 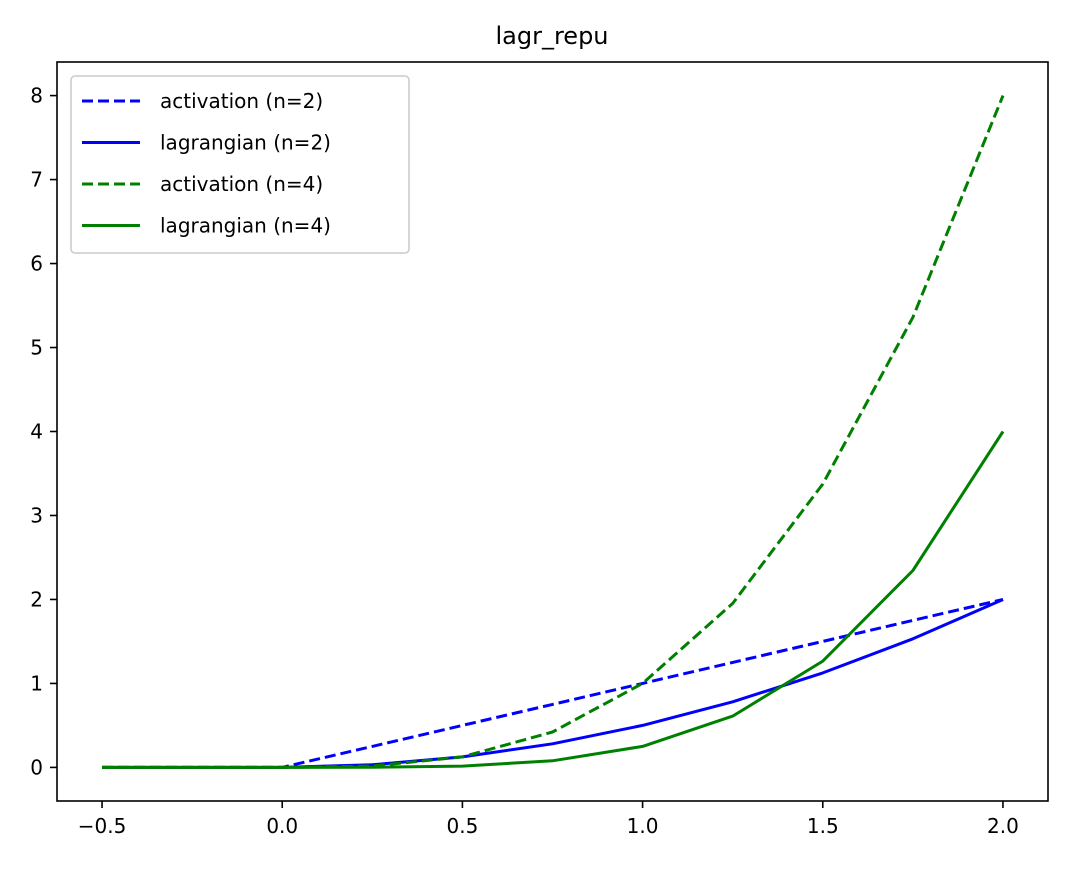 I want to click on chart-title: lagr_repu, so click(x=551, y=36).